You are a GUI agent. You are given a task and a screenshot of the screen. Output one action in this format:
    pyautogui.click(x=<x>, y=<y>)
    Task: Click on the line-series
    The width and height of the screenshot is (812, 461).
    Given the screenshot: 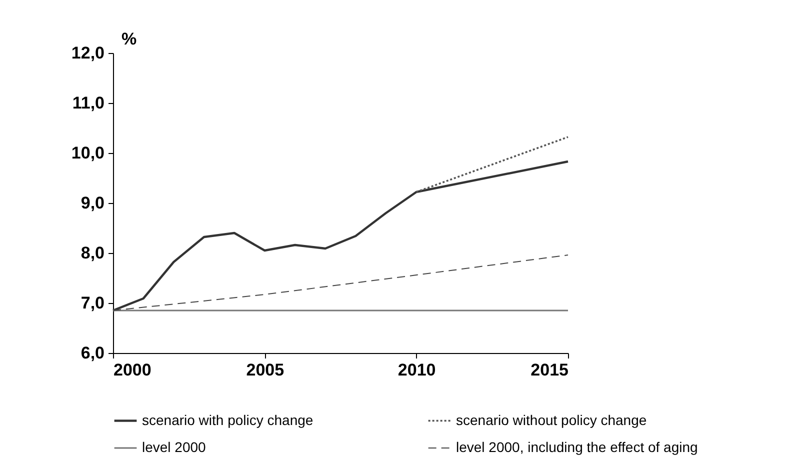 What is the action you would take?
    pyautogui.click(x=340, y=282)
    